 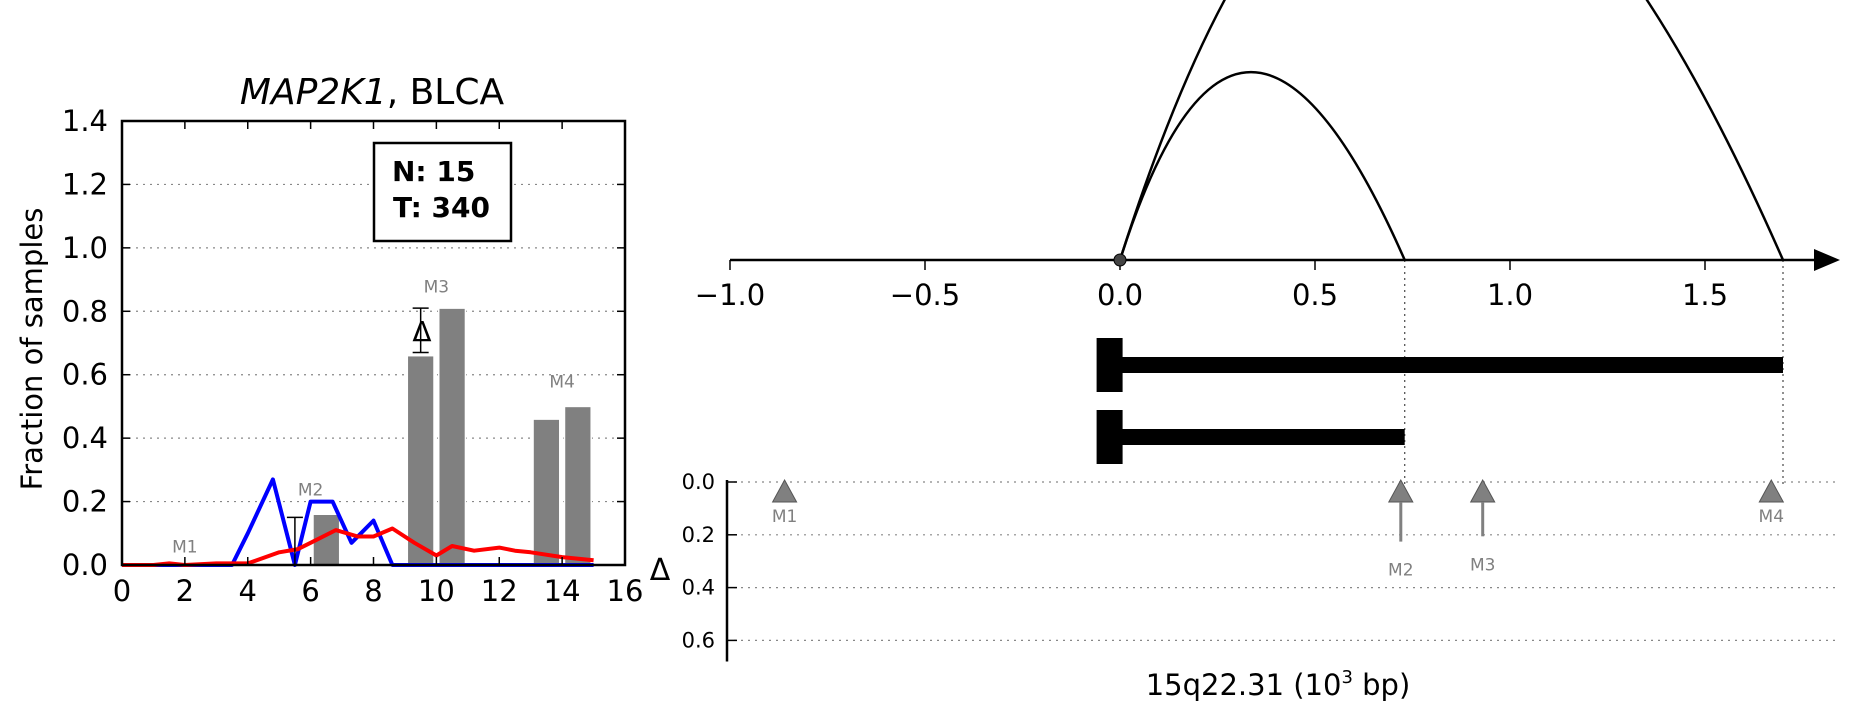 I want to click on tumor-count-label: T: 340, so click(x=441, y=207).